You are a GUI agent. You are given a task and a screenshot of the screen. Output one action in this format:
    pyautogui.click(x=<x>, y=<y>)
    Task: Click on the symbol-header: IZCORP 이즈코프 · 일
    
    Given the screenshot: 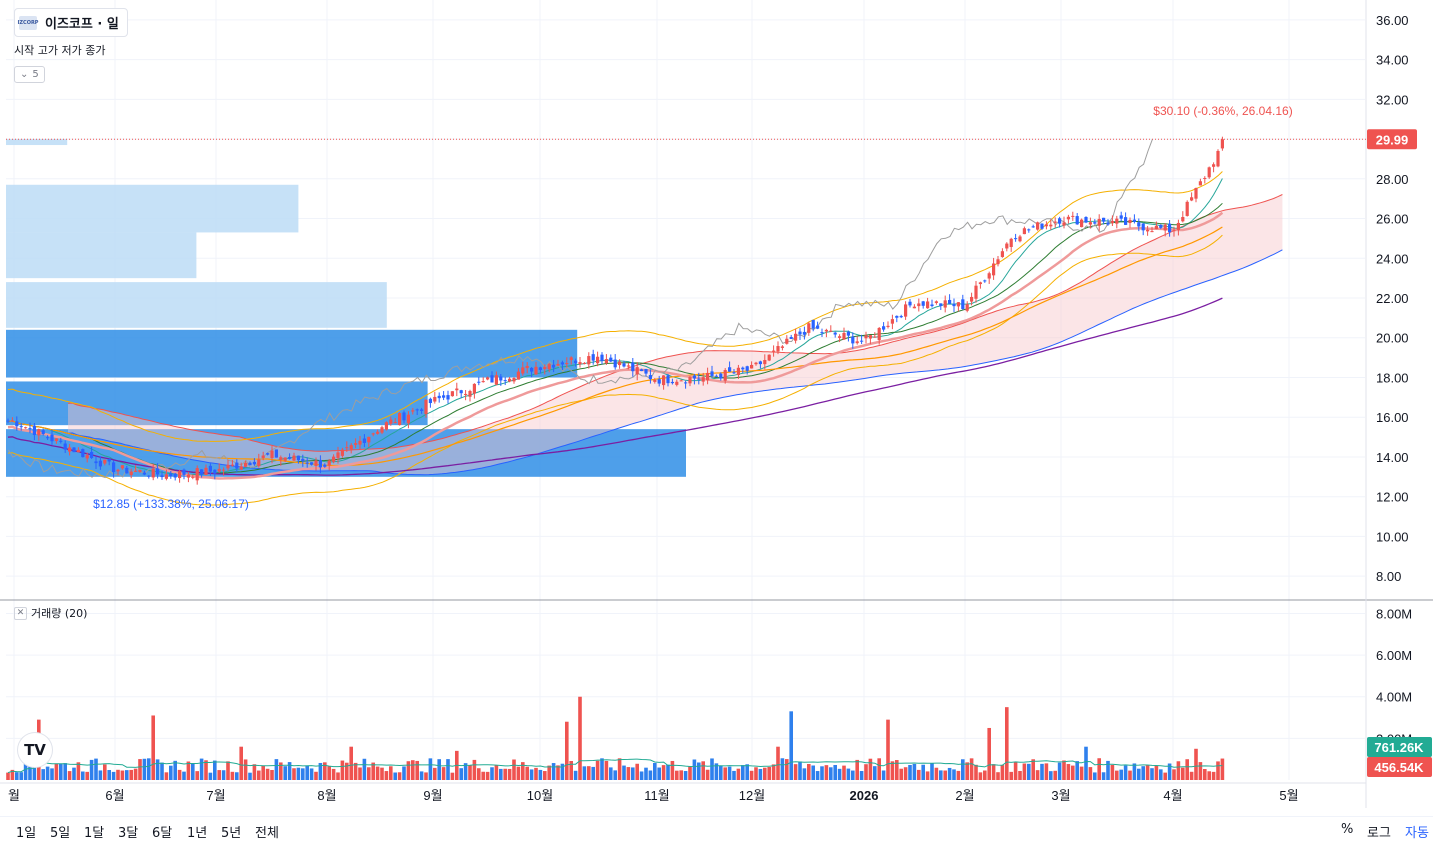 What is the action you would take?
    pyautogui.click(x=71, y=22)
    